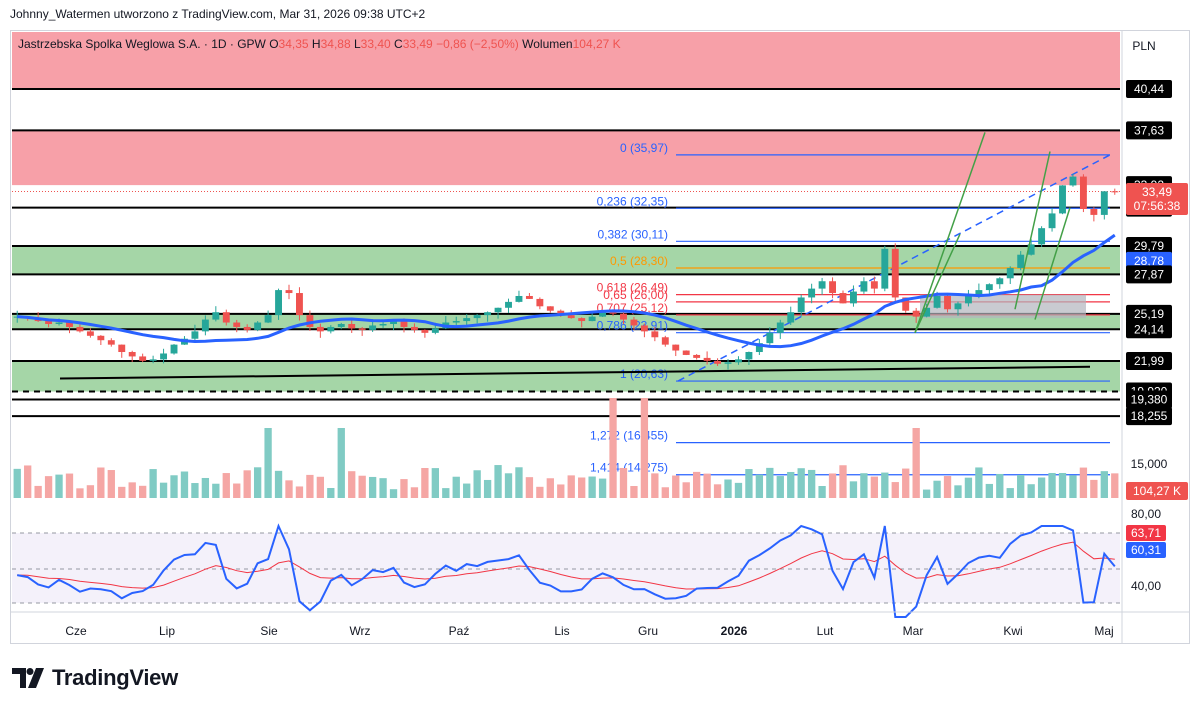 Image resolution: width=1200 pixels, height=707 pixels. What do you see at coordinates (633, 234) in the screenshot?
I see `fib-level-label: 0,382 (30,11)` at bounding box center [633, 234].